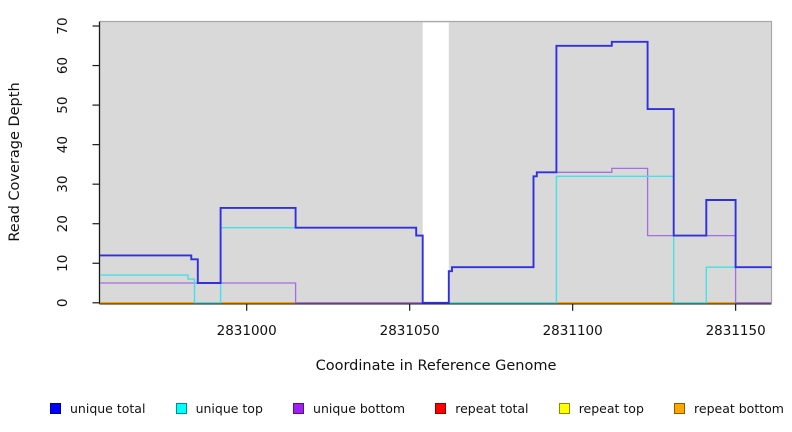 The width and height of the screenshot is (792, 432). I want to click on x-tick-label: 2831000, so click(247, 331).